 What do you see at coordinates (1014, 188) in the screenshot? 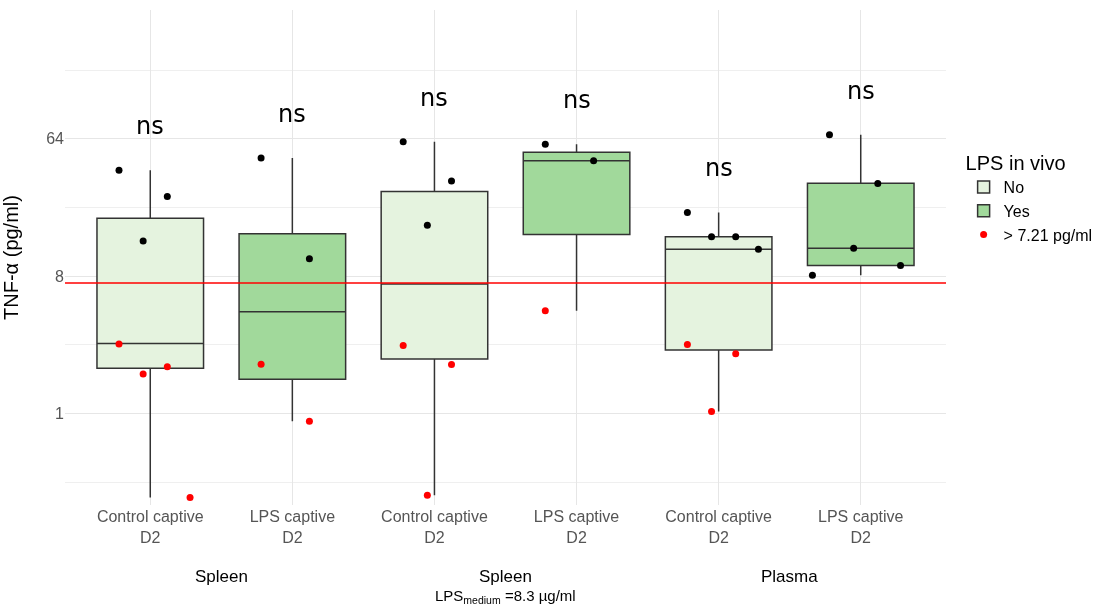
I see `legend-label: No` at bounding box center [1014, 188].